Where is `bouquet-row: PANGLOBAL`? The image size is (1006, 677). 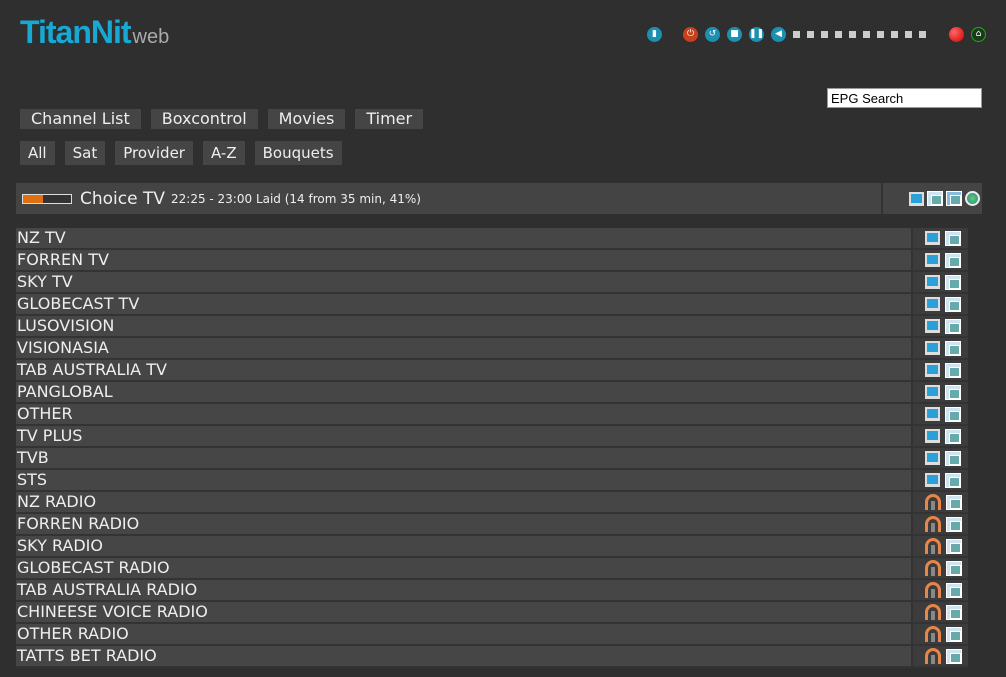
bouquet-row: PANGLOBAL is located at coordinates (492, 393).